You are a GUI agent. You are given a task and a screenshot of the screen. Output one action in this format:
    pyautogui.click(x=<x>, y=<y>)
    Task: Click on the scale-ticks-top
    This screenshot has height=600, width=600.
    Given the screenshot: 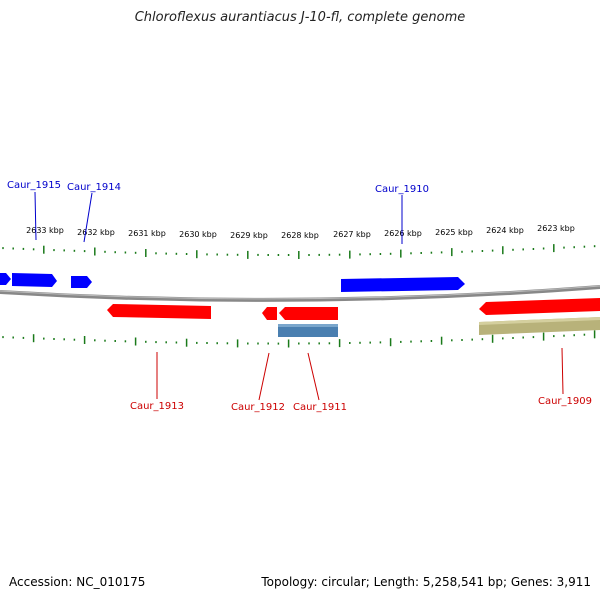 What is the action you would take?
    pyautogui.click(x=299, y=251)
    